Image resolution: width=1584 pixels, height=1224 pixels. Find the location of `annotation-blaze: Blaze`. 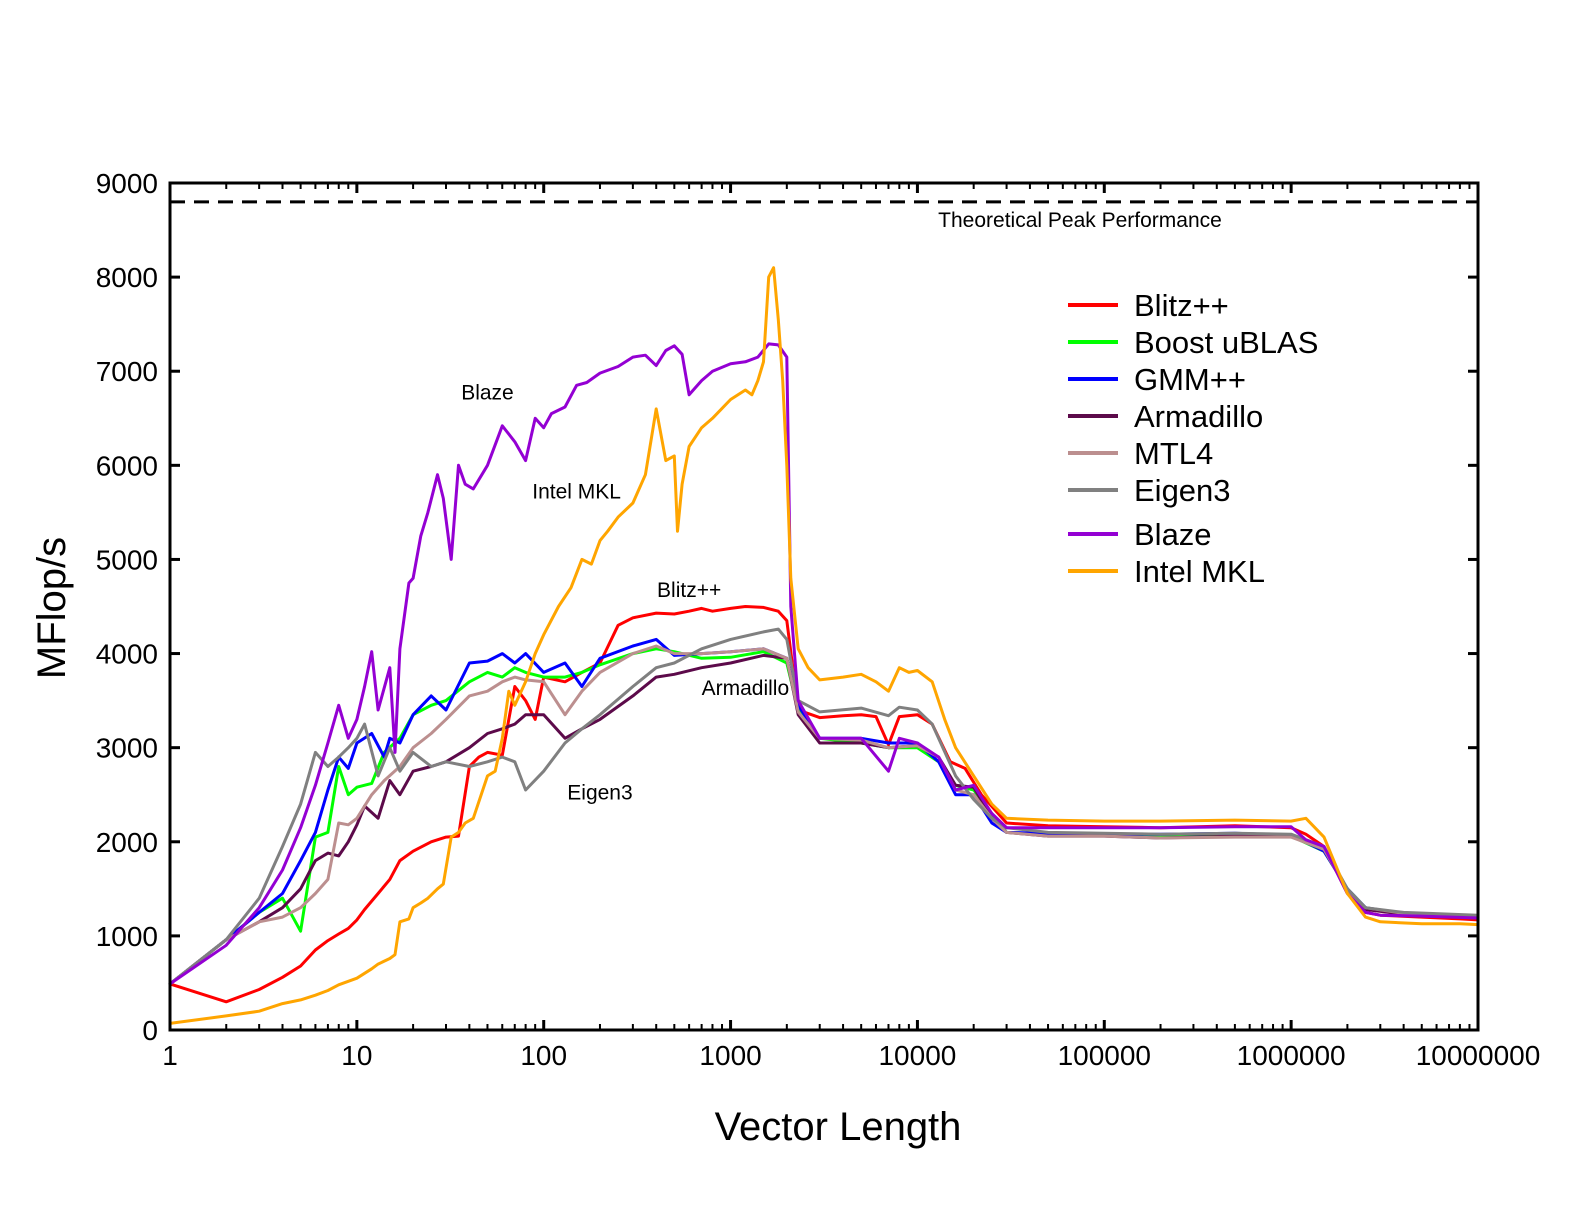

annotation-blaze: Blaze is located at coordinates (487, 392).